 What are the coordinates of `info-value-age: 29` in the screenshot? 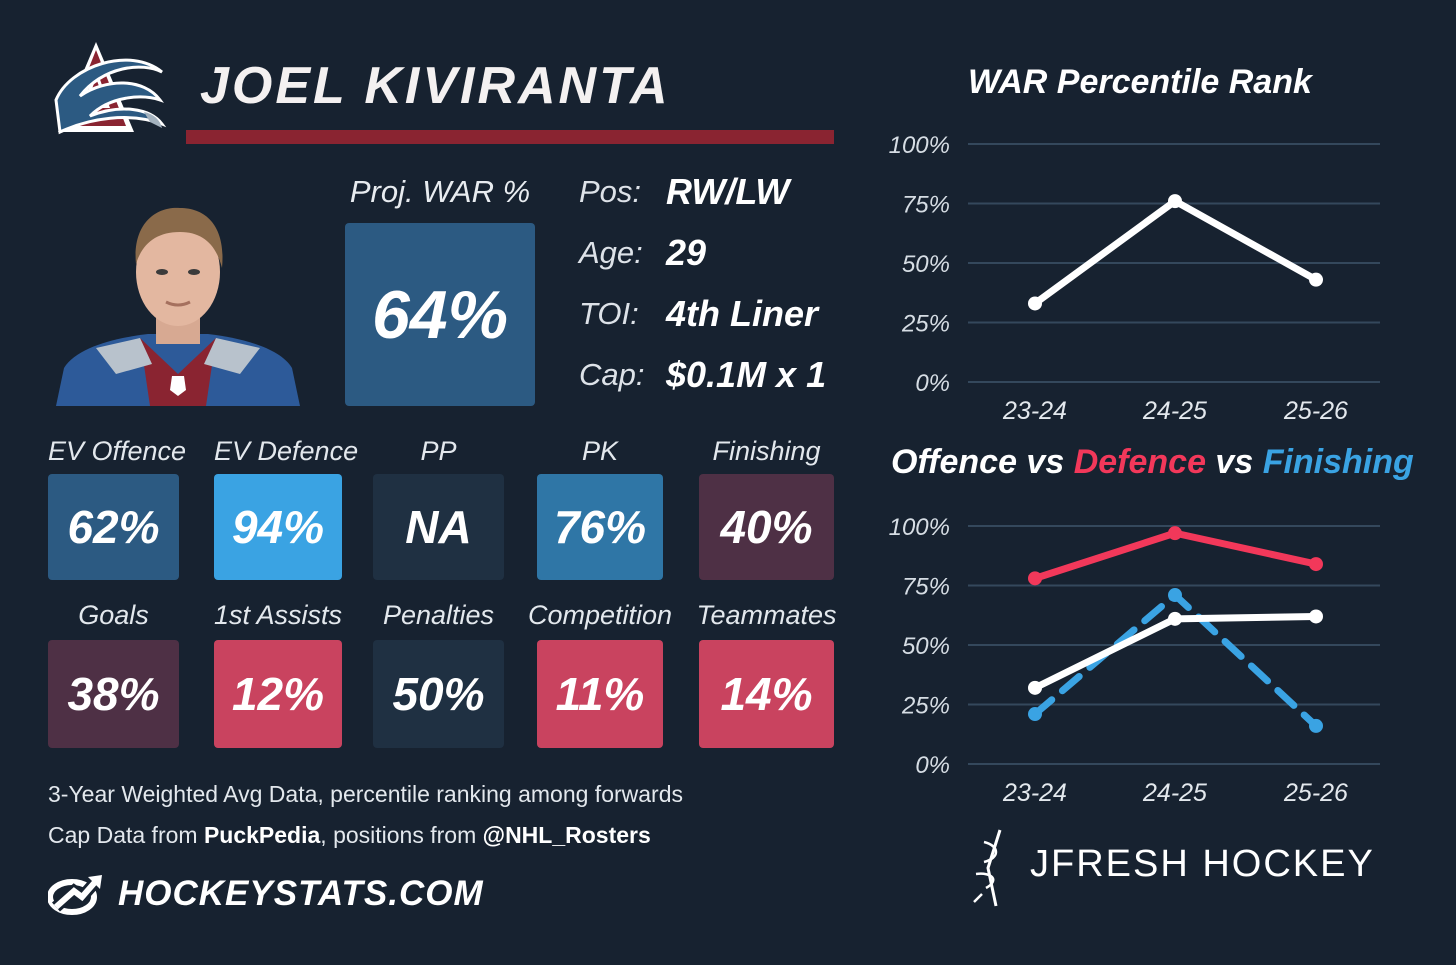 It's located at (686, 252).